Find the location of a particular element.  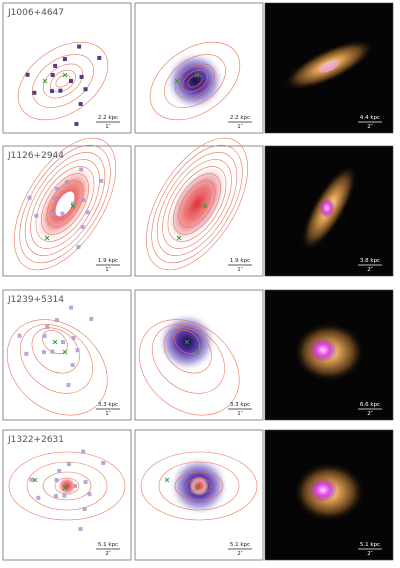

masked-core is located at coordinates (65, 204).